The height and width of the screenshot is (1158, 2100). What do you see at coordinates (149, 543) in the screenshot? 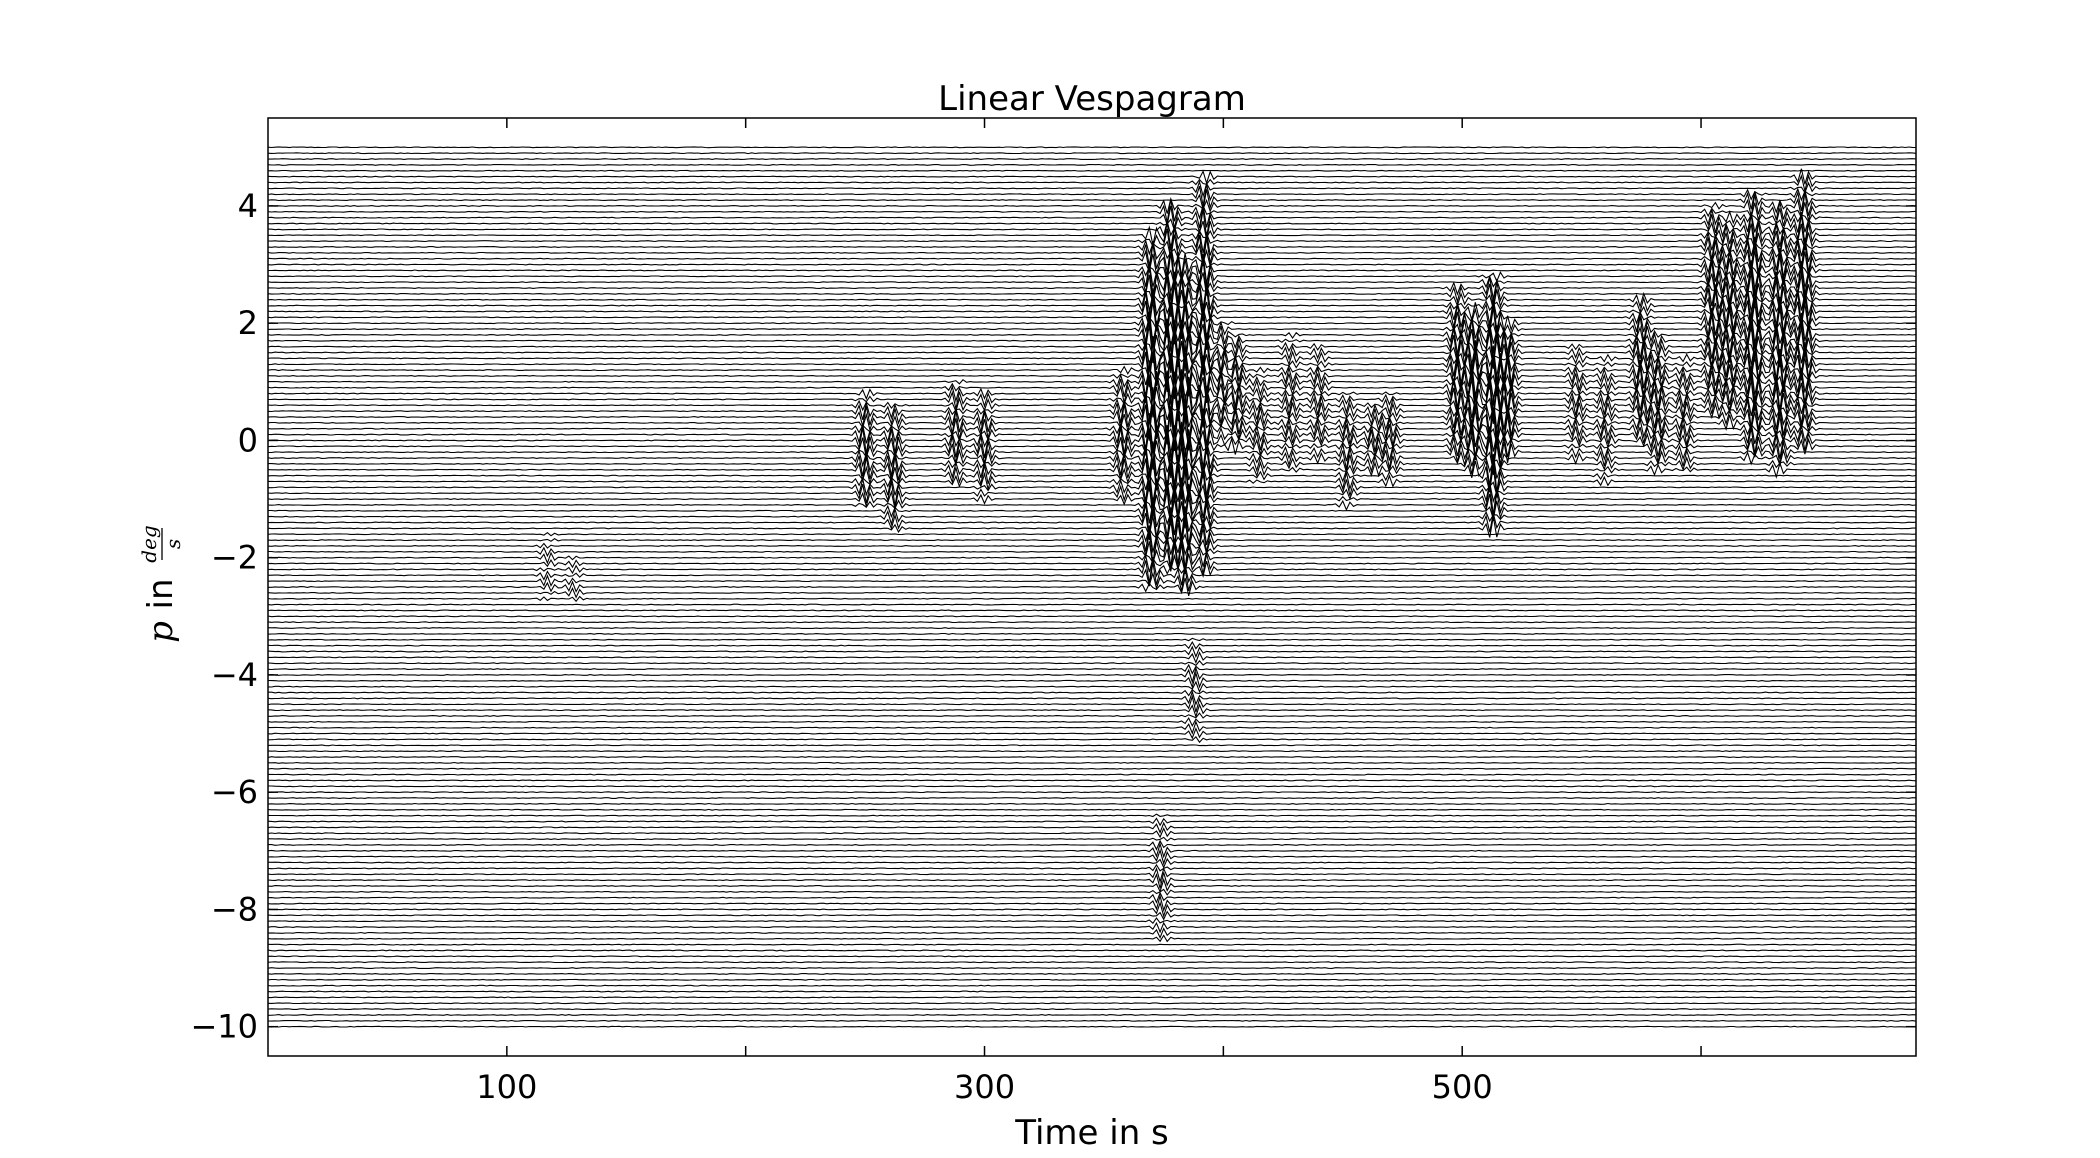
I see `y-axis-label-numerator: deg` at bounding box center [149, 543].